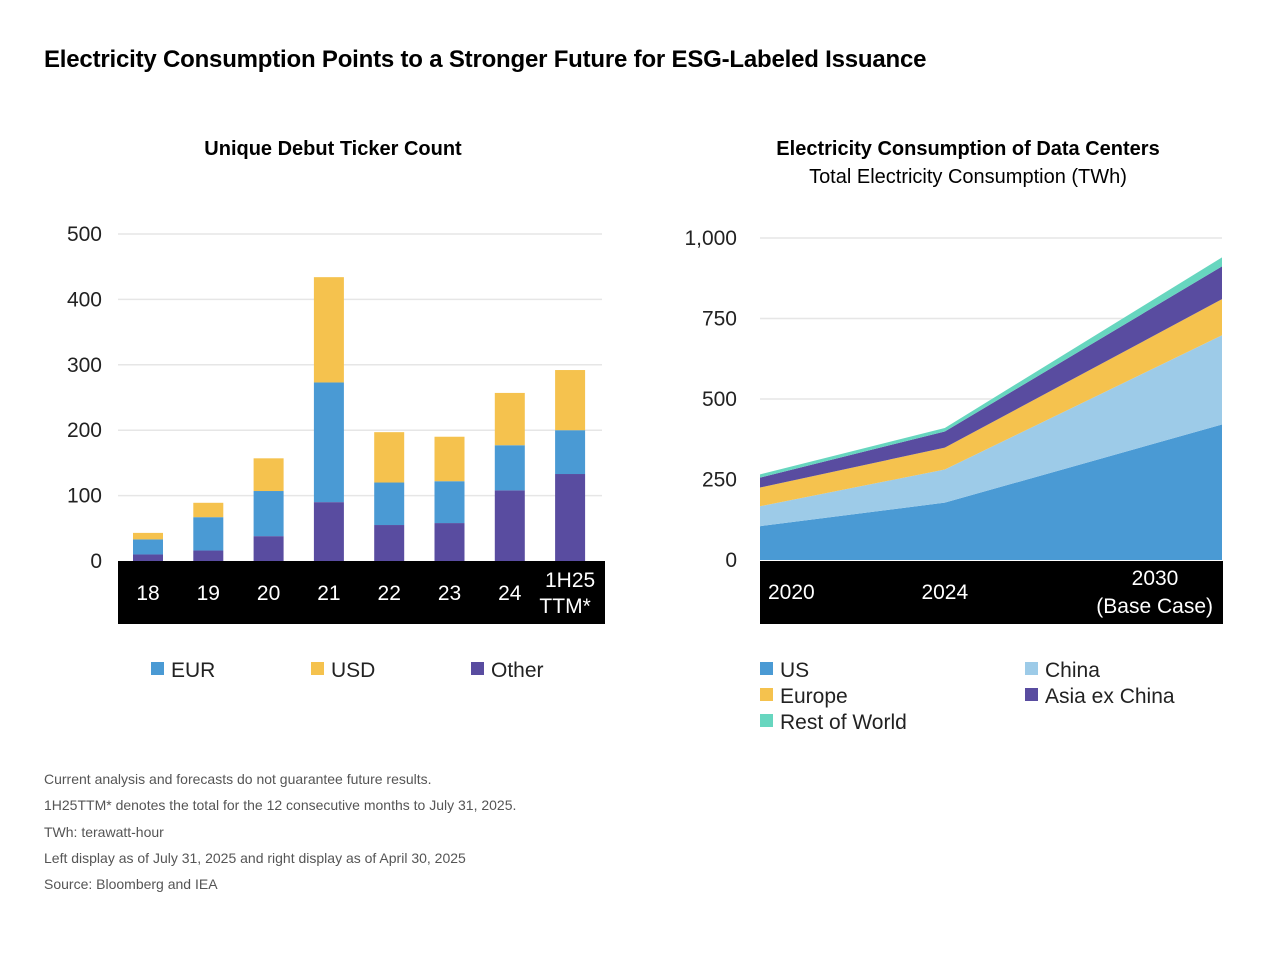  I want to click on y-tick-label: 200, so click(84, 430).